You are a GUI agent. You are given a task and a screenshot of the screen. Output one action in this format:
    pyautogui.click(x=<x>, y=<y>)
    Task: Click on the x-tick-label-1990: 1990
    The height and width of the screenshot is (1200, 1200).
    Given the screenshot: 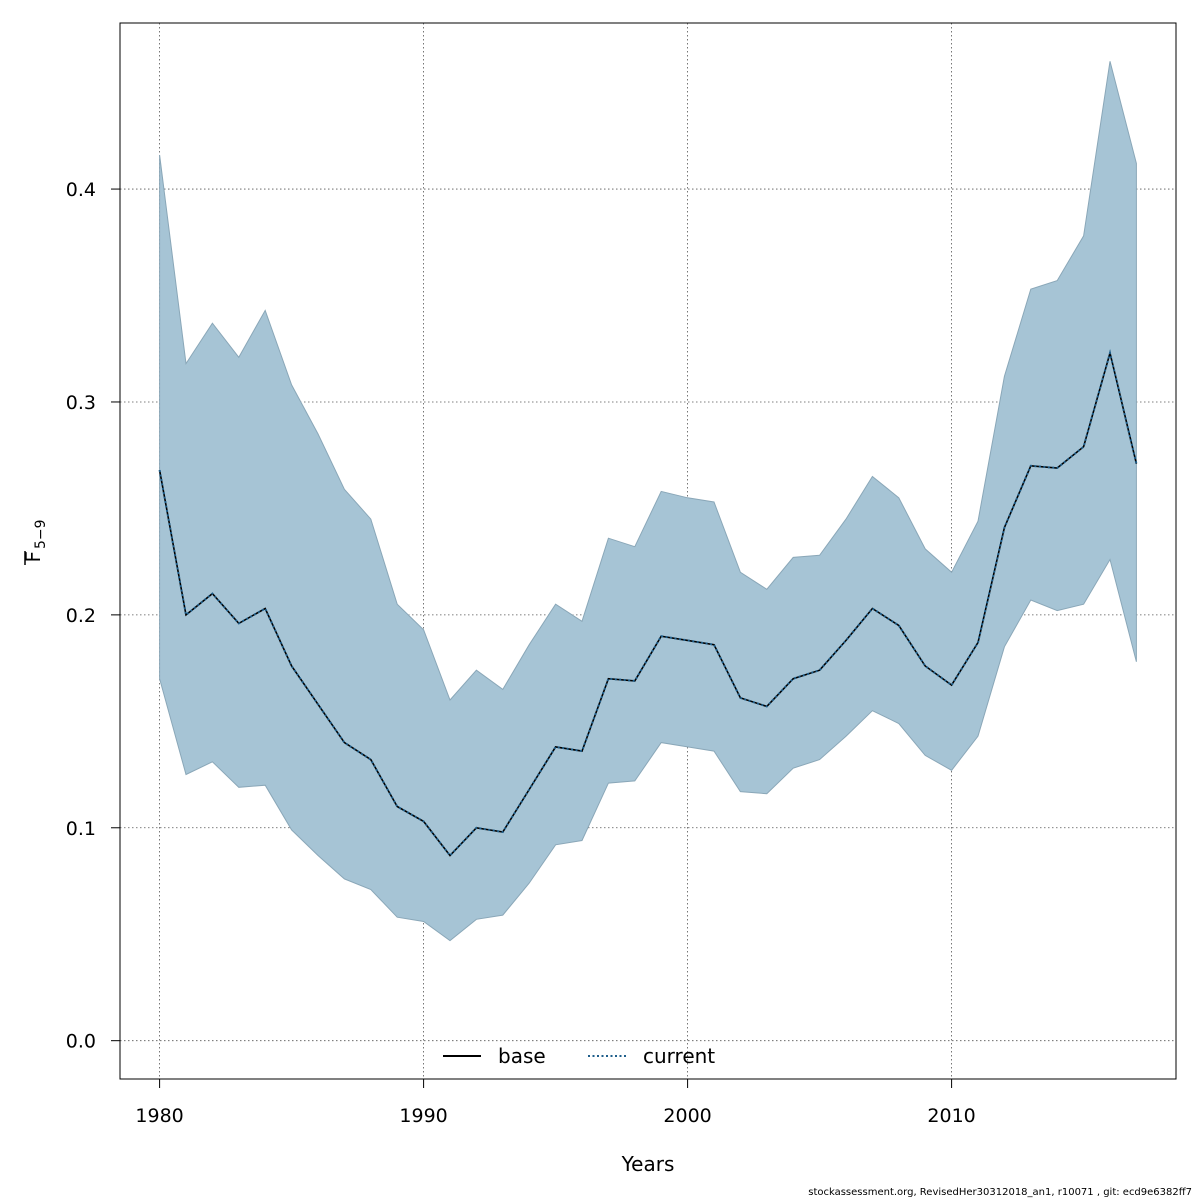 What is the action you would take?
    pyautogui.click(x=423, y=1116)
    